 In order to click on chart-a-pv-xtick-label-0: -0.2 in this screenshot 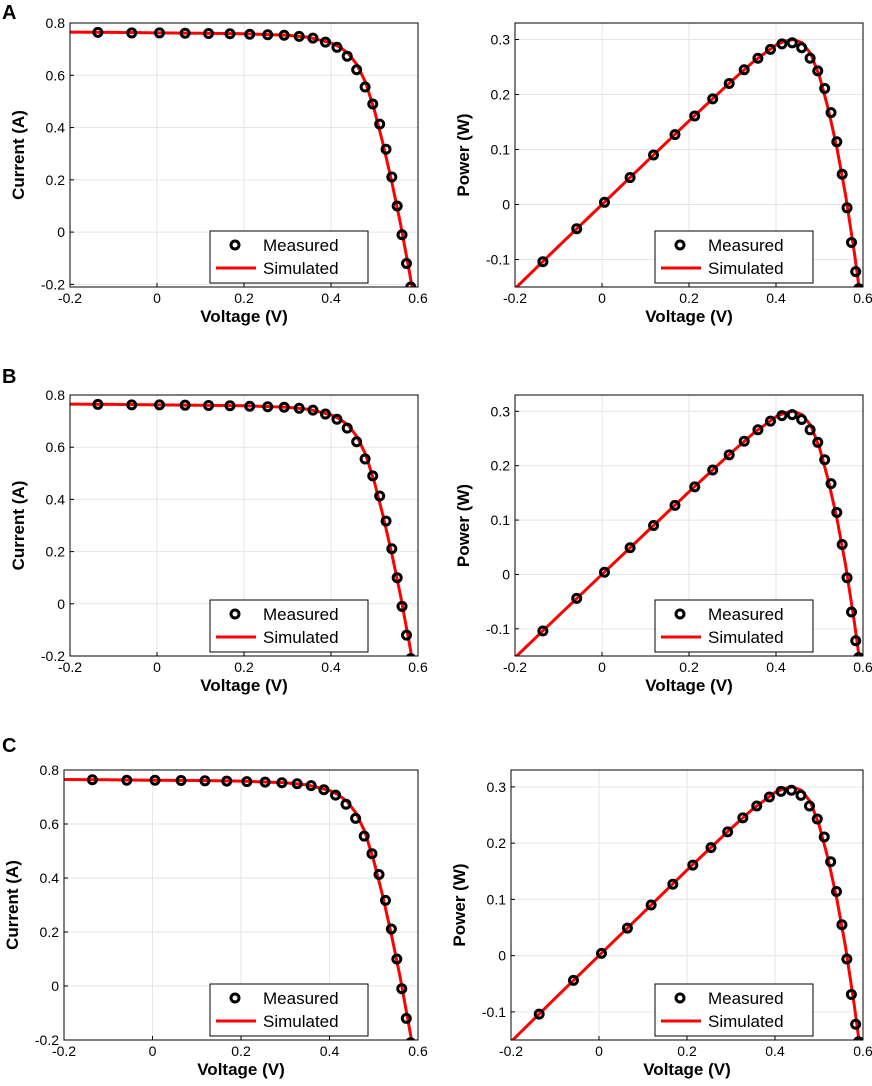, I will do `click(515, 298)`.